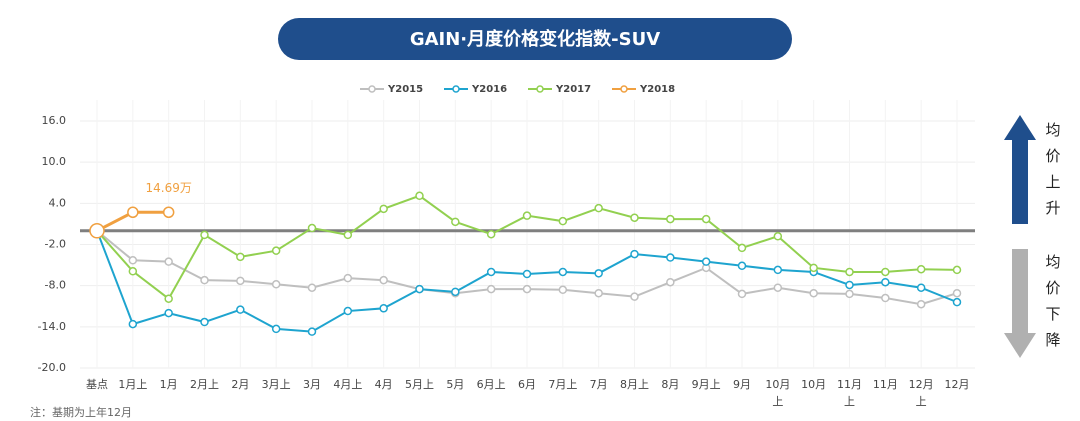 This screenshot has width=1080, height=421. What do you see at coordinates (527, 384) in the screenshot?
I see `x-tick-label: 6月` at bounding box center [527, 384].